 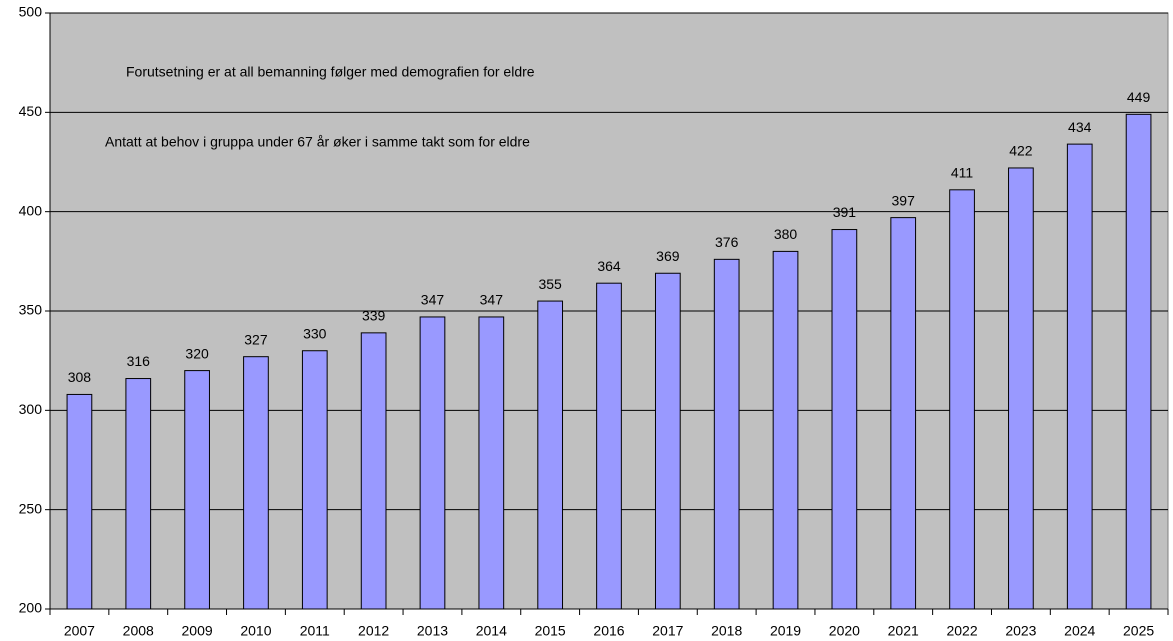 What do you see at coordinates (138, 631) in the screenshot?
I see `x-tick-label: 2008` at bounding box center [138, 631].